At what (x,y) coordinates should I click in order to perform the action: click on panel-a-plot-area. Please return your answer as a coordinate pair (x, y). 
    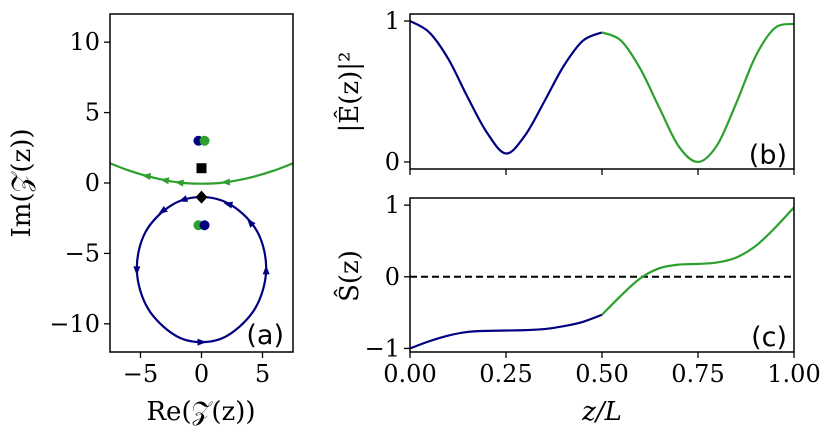
    Looking at the image, I should click on (201, 240).